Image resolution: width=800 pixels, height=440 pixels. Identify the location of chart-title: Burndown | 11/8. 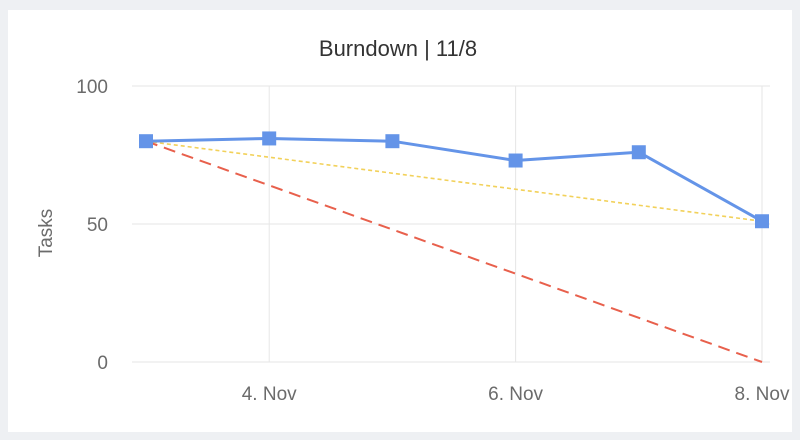
(398, 48).